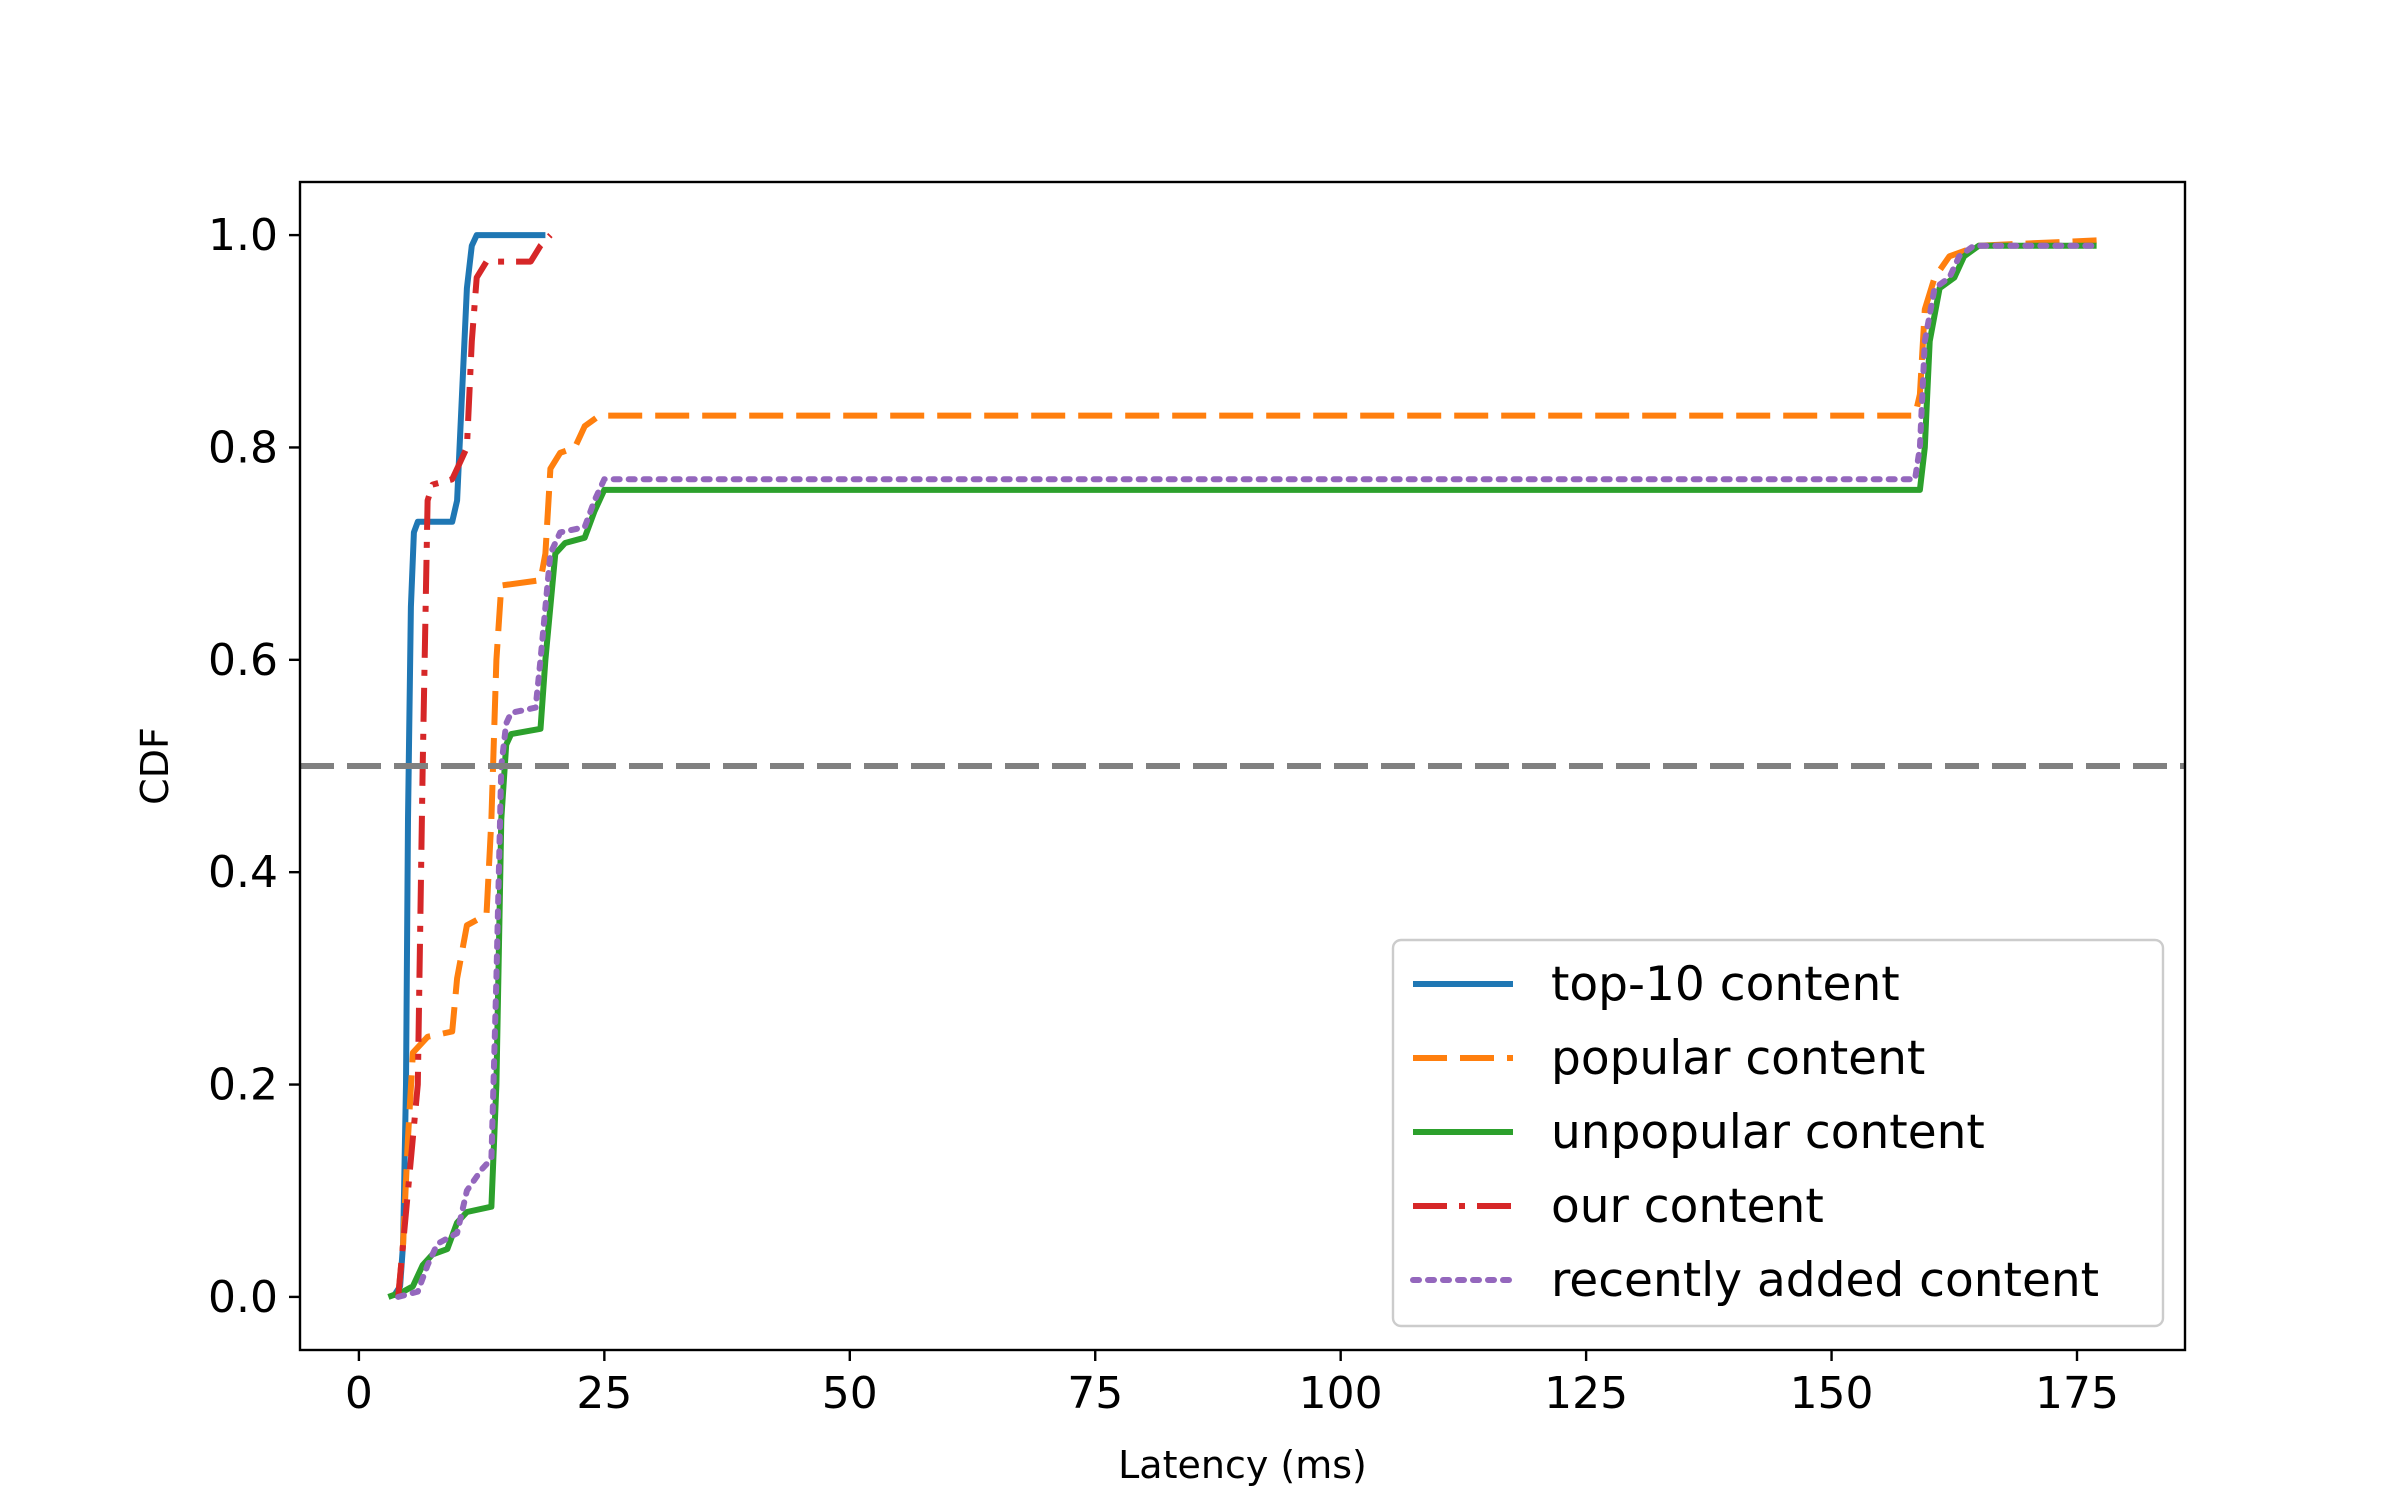 The image size is (2400, 1500). What do you see at coordinates (1586, 1393) in the screenshot?
I see `x-tick-label: 125` at bounding box center [1586, 1393].